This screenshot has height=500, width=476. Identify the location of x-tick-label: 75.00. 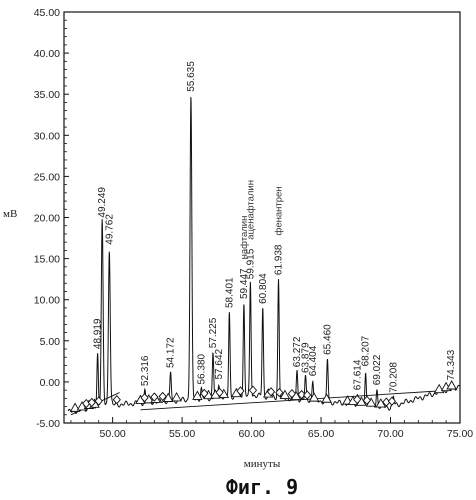
(460, 434).